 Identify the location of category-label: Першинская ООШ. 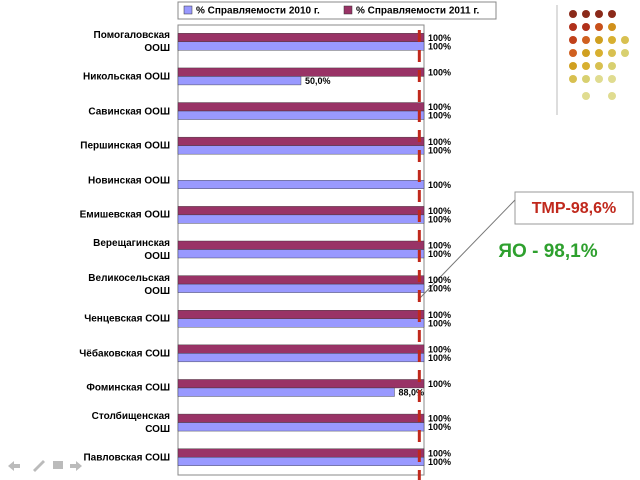
(125, 146).